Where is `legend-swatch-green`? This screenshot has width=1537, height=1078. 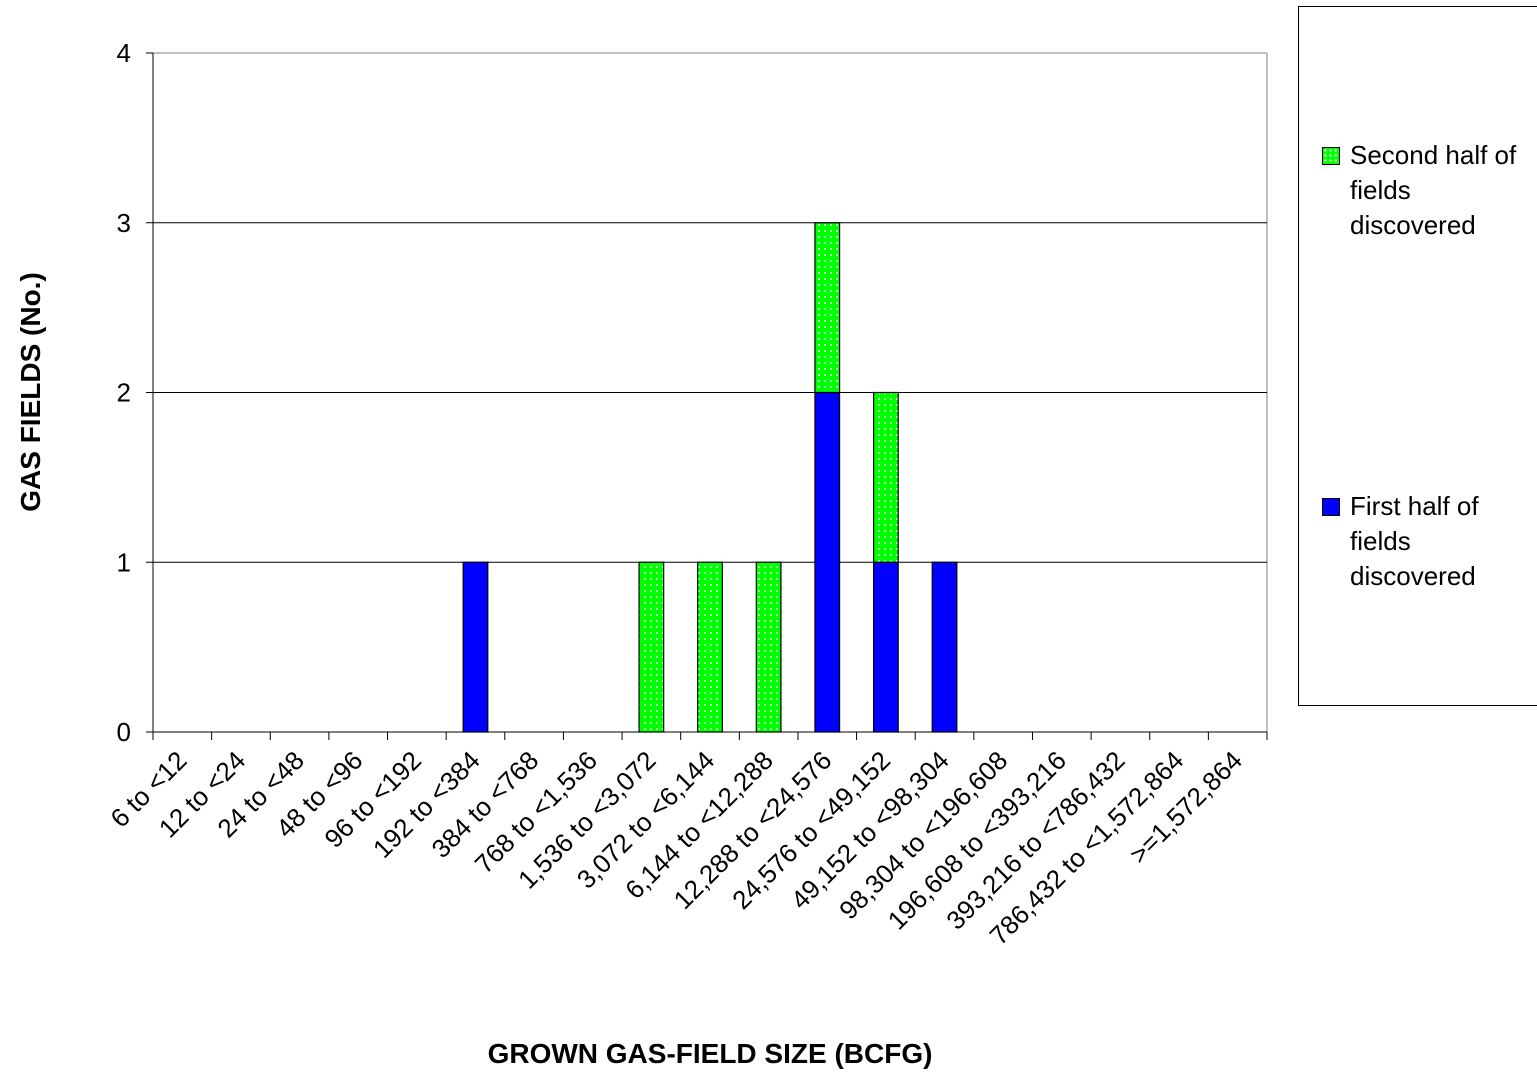 legend-swatch-green is located at coordinates (1331, 156).